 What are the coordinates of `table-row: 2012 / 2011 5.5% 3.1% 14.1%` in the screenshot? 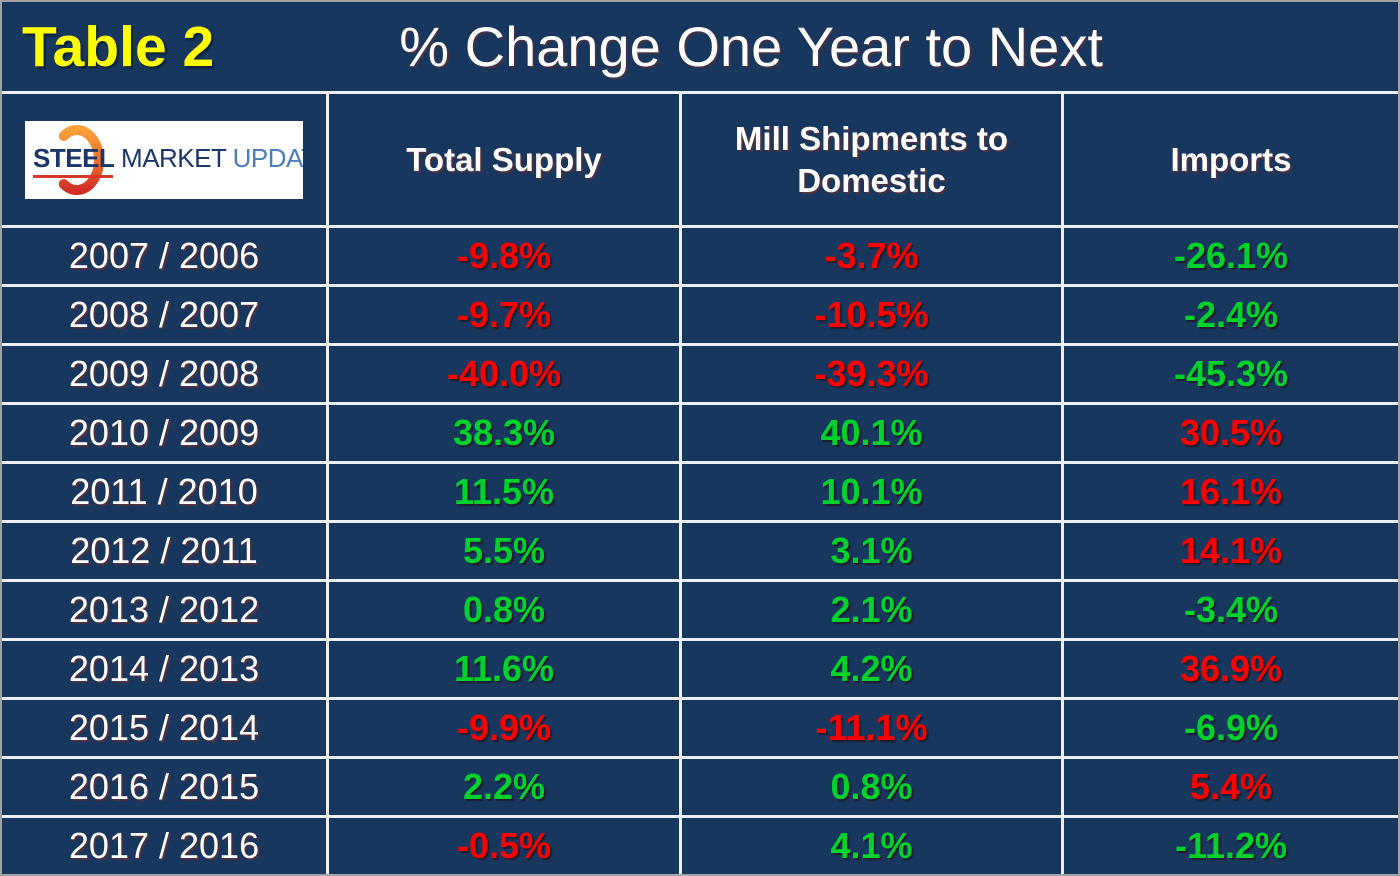 It's located at (700, 552).